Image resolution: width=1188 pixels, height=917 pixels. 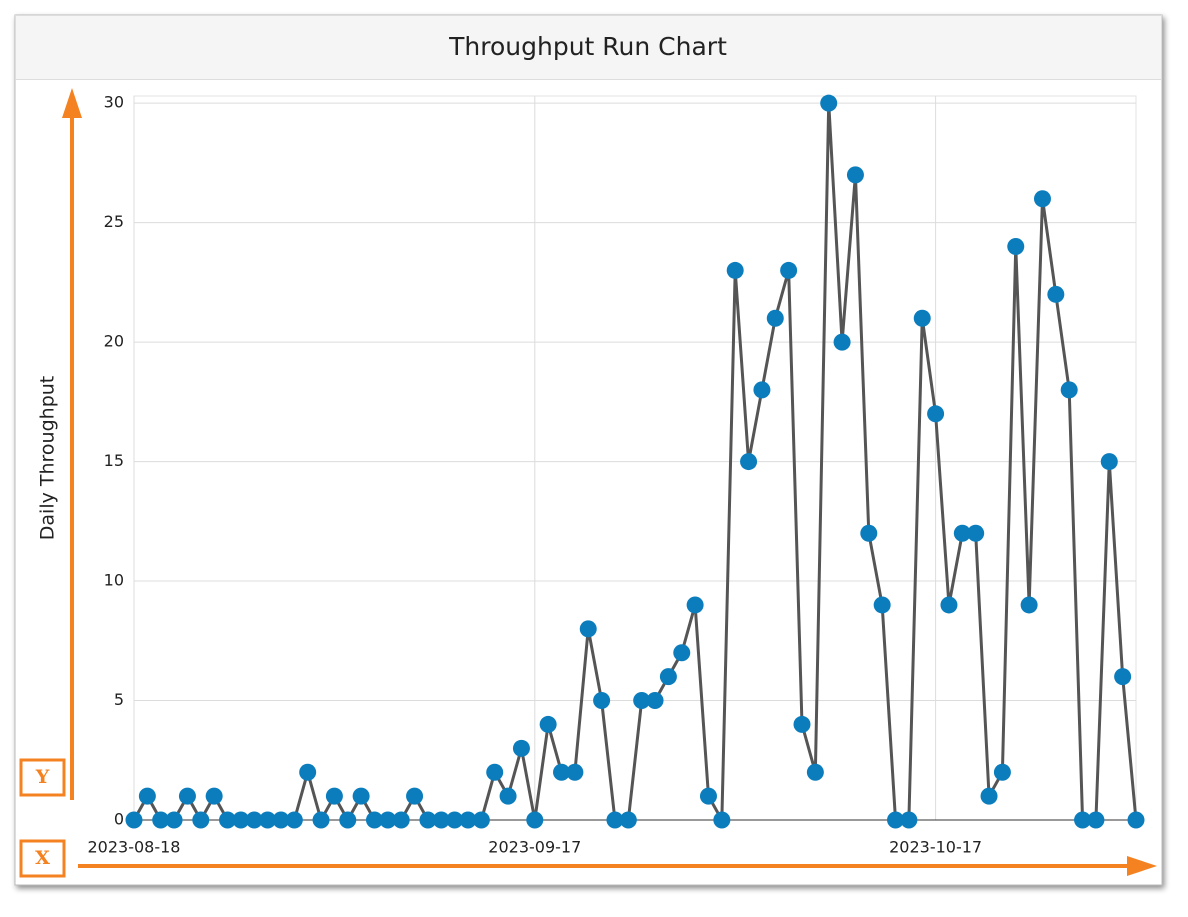 I want to click on y-badge, so click(x=42, y=777).